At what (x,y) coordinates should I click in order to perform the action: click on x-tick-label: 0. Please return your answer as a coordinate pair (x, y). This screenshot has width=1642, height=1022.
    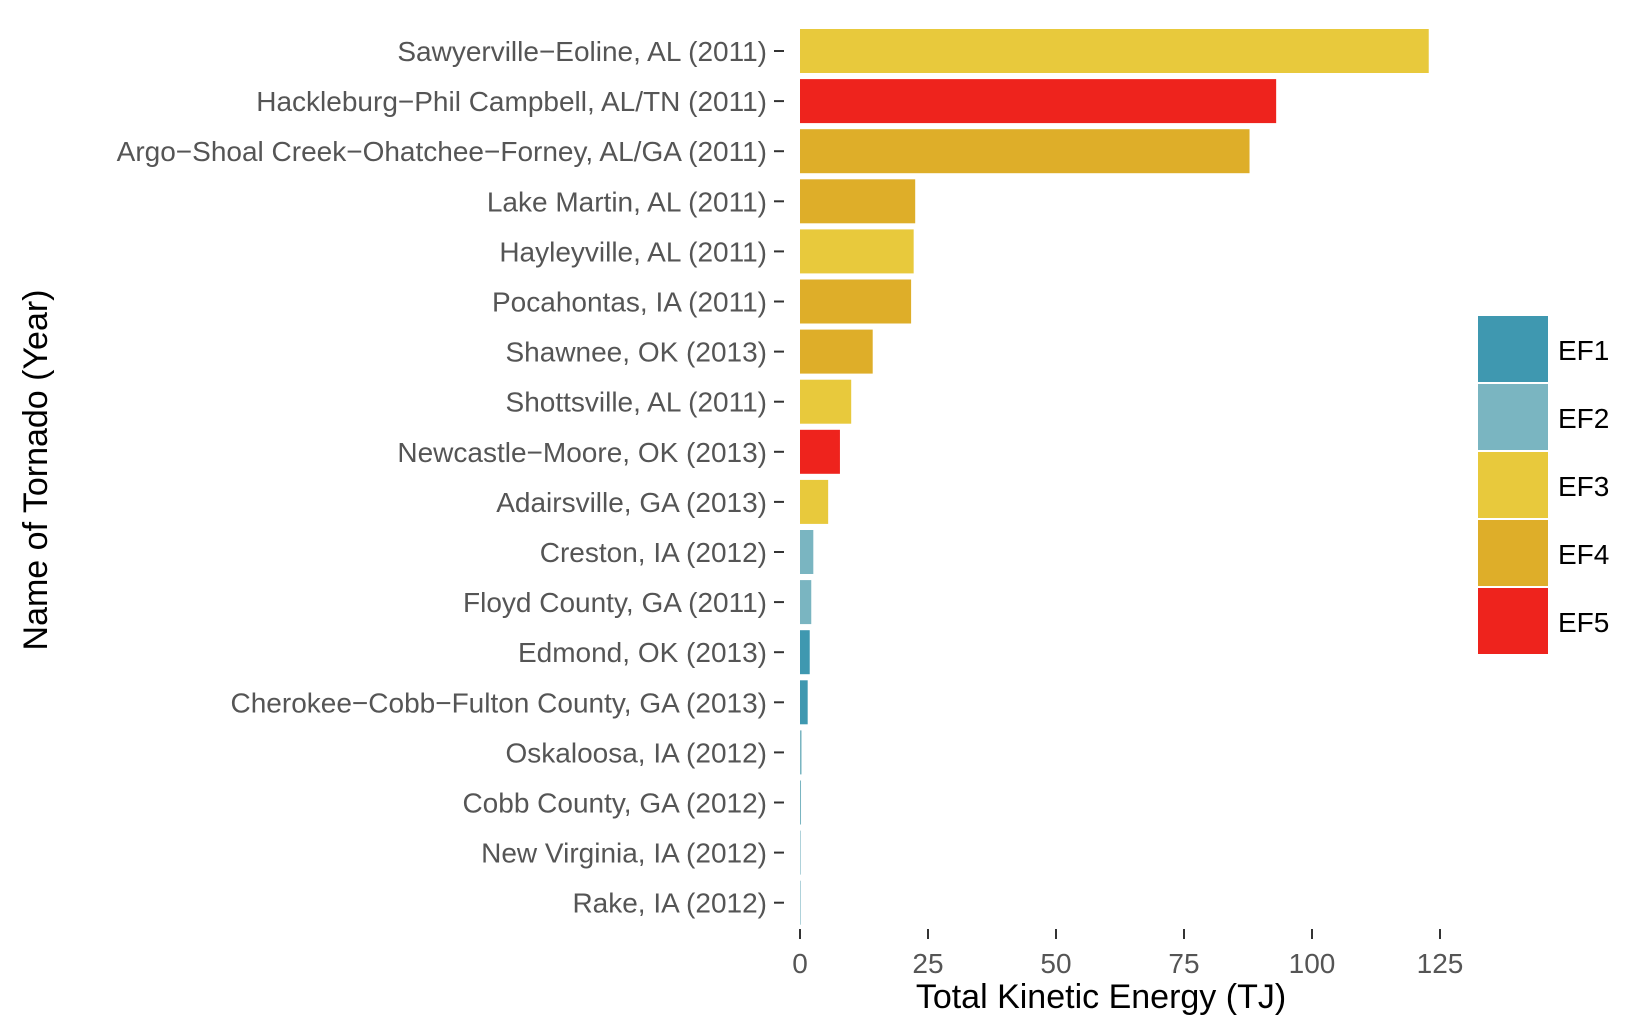
    Looking at the image, I should click on (800, 963).